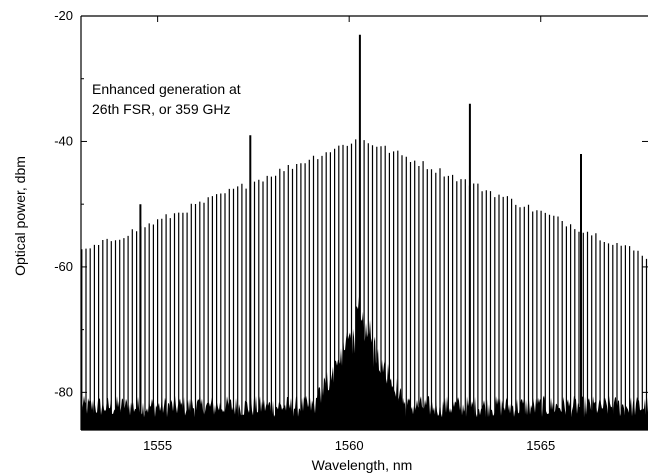 Image resolution: width=648 pixels, height=473 pixels. I want to click on y-tick-label: -80, so click(63, 391).